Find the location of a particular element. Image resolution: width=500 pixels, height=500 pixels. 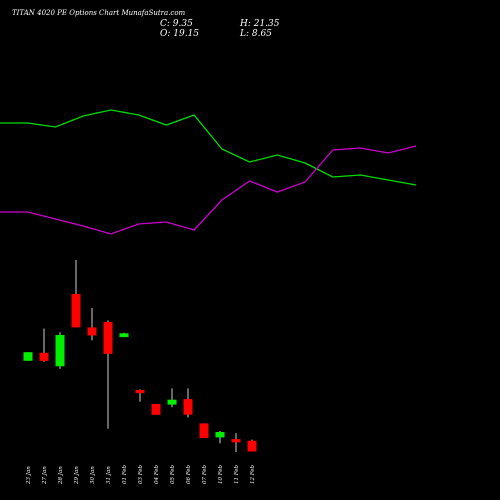

x-tick-label: 30 Jan is located at coordinates (93, 475).